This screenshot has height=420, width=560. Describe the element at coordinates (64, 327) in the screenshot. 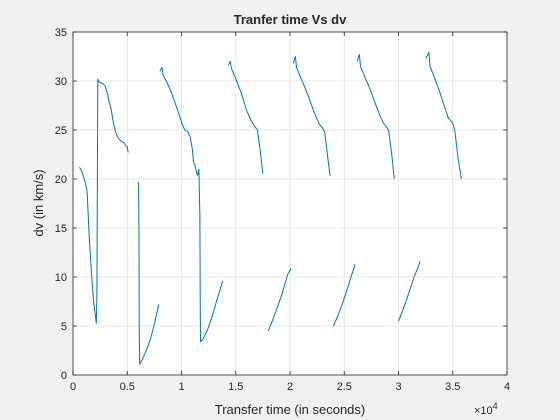

I see `y-tick-label: 5` at that location.